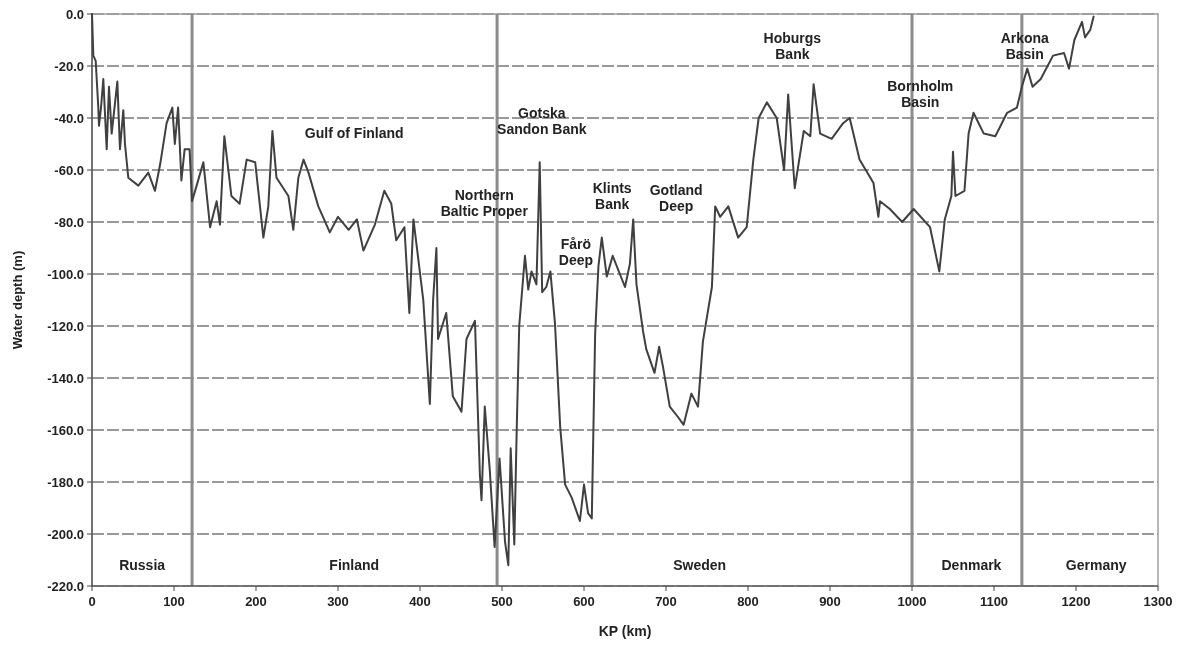 The height and width of the screenshot is (653, 1186). What do you see at coordinates (65, 274) in the screenshot?
I see `y-tick-label: -100.0` at bounding box center [65, 274].